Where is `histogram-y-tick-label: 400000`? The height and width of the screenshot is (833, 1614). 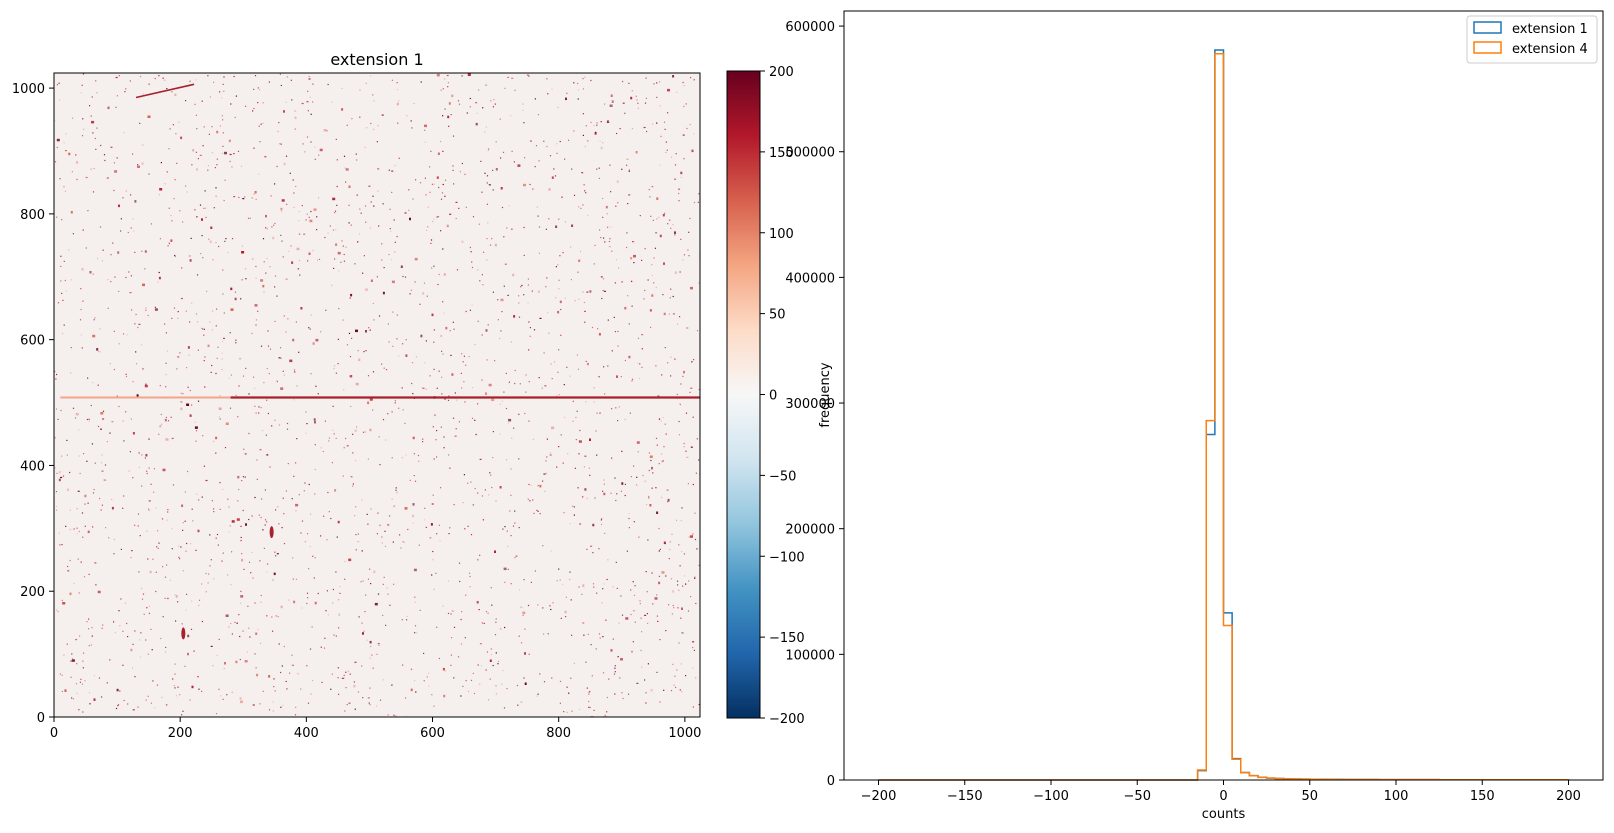
histogram-y-tick-label: 400000 is located at coordinates (810, 278).